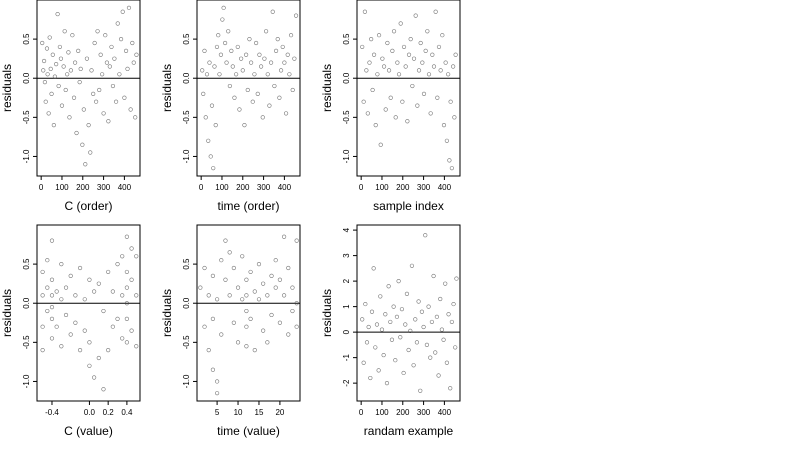  Describe the element at coordinates (408, 88) in the screenshot. I see `plot-frame` at that location.